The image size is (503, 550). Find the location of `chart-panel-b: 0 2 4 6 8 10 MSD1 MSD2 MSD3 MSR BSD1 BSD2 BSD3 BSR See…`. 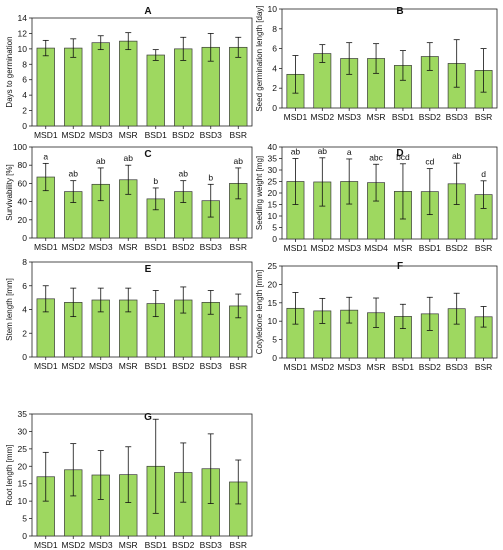

chart-panel-b: 0 2 4 6 8 10 MSD1 MSD2 MSD3 MSR BSD1 BSD2 BSD3 BSR See… is located at coordinates (376, 63).